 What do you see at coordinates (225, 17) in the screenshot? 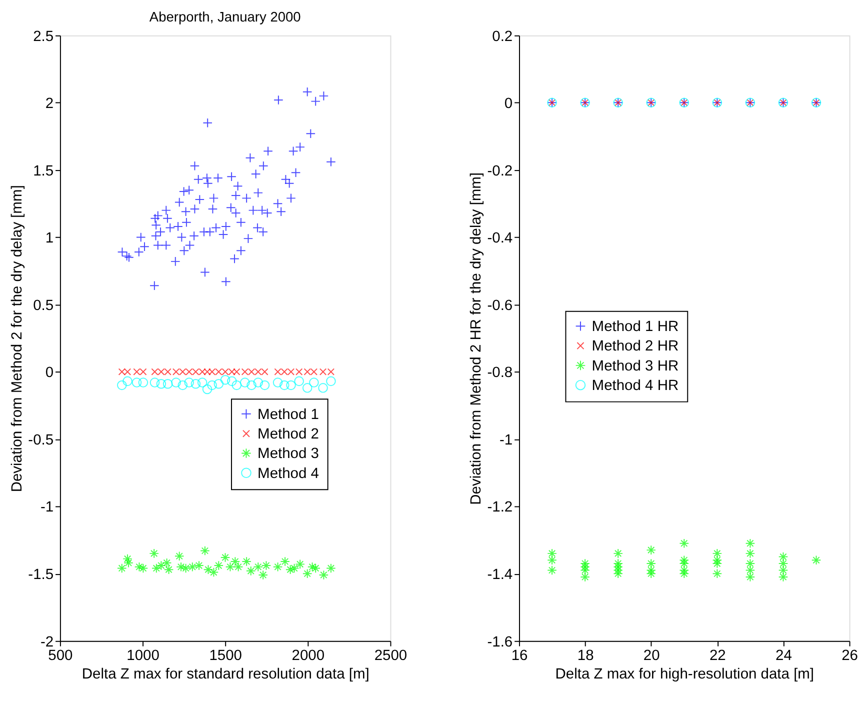
I see `chart-title: Aberporth, January 2000` at bounding box center [225, 17].